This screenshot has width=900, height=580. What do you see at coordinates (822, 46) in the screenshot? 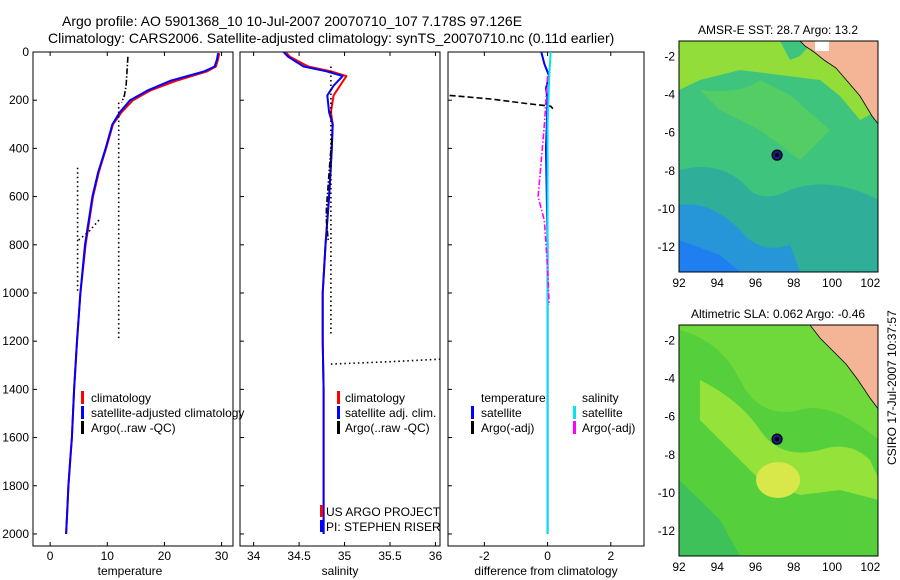
I see `sst-nodata` at bounding box center [822, 46].